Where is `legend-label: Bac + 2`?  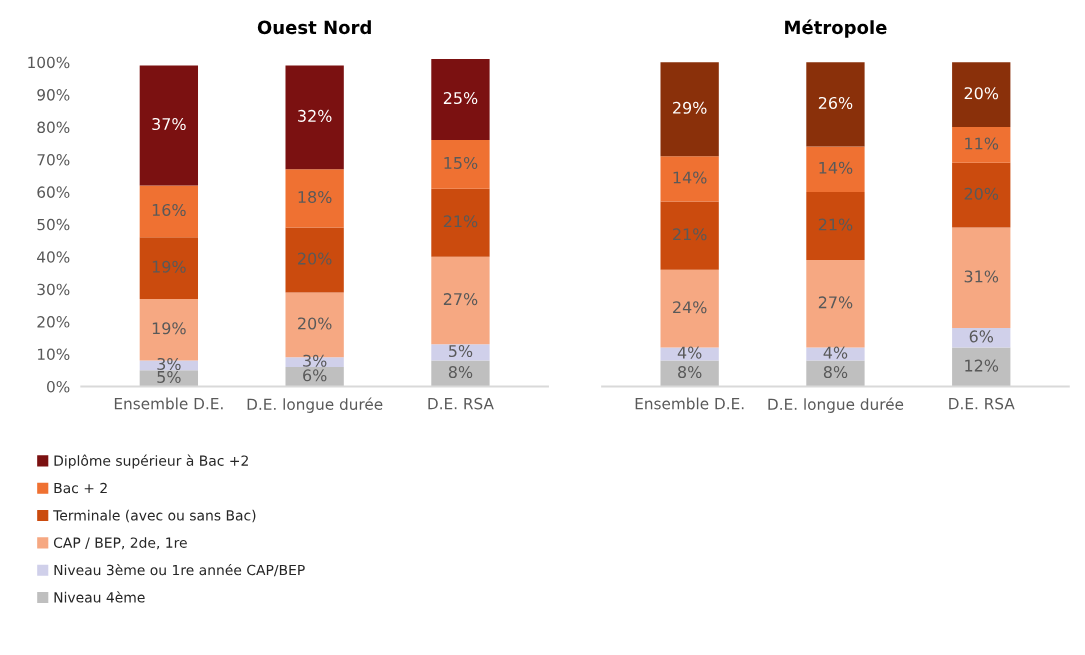 legend-label: Bac + 2 is located at coordinates (80, 488).